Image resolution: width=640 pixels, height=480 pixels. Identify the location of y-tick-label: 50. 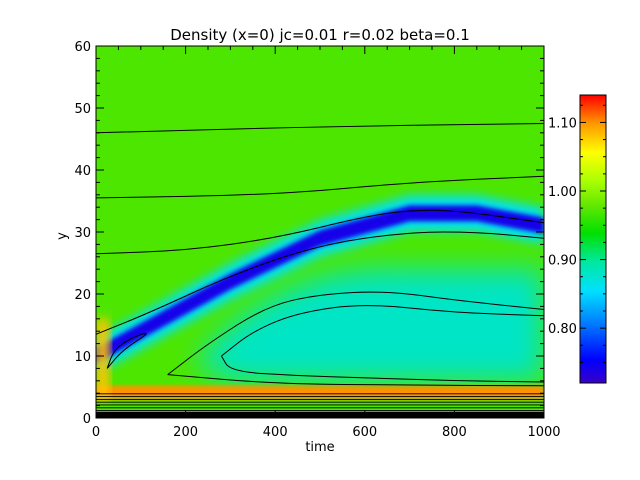
(82, 109).